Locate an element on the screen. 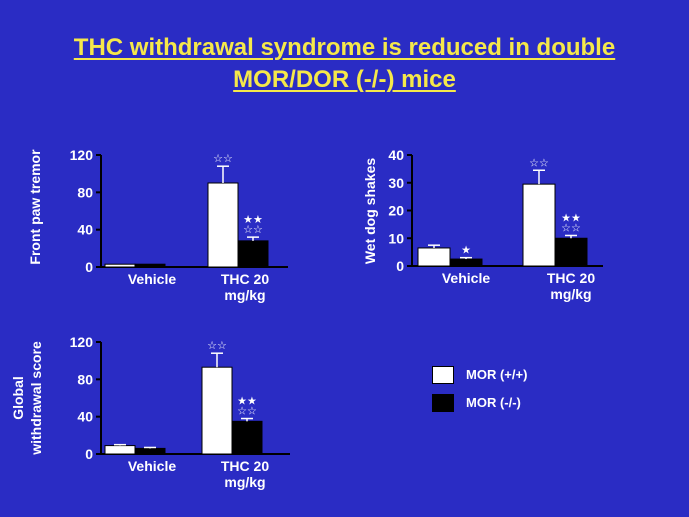 This screenshot has width=689, height=517. legend-swatch-mor-wildtype is located at coordinates (443, 375).